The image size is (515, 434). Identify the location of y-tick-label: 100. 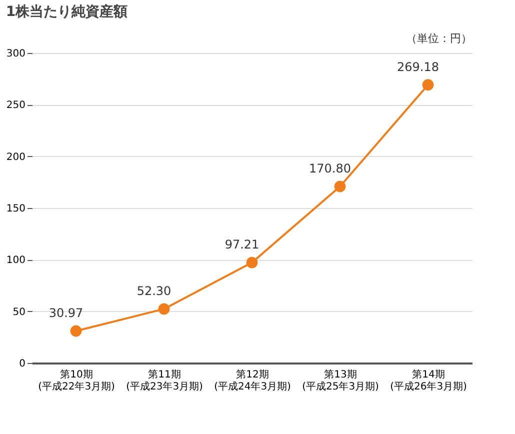
(16, 260).